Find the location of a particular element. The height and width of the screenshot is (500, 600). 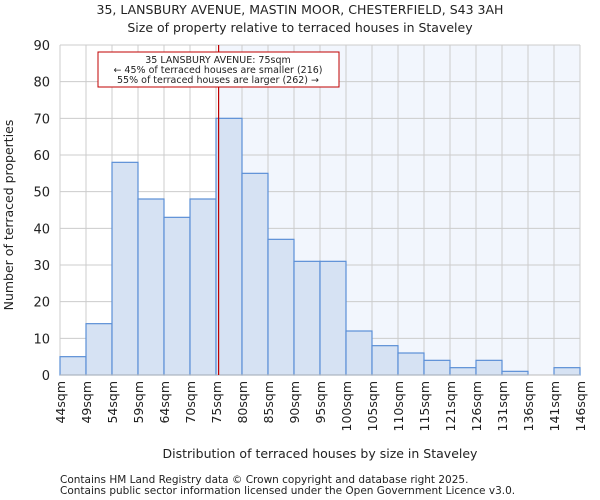

annotation-box is located at coordinates (218, 69).